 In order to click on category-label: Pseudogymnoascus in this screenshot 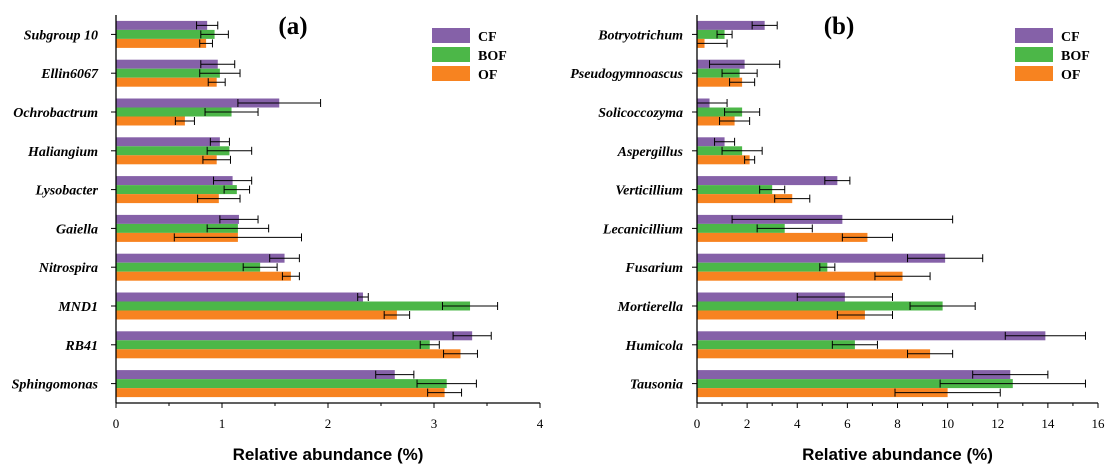, I will do `click(626, 74)`.